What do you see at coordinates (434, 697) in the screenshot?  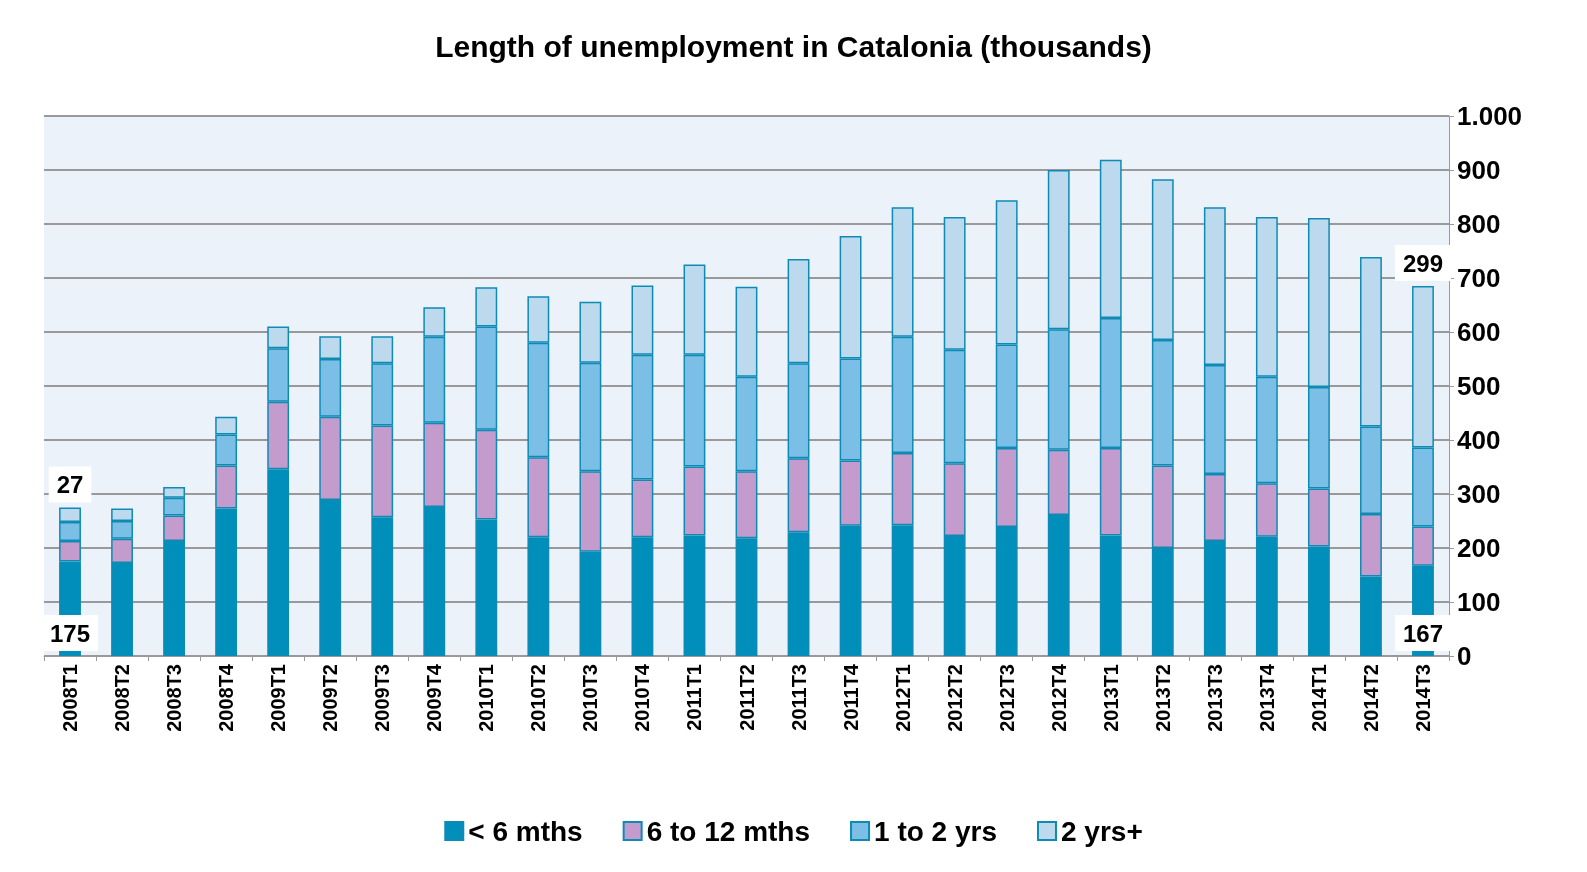 I see `x-tick-label: 2009T4` at bounding box center [434, 697].